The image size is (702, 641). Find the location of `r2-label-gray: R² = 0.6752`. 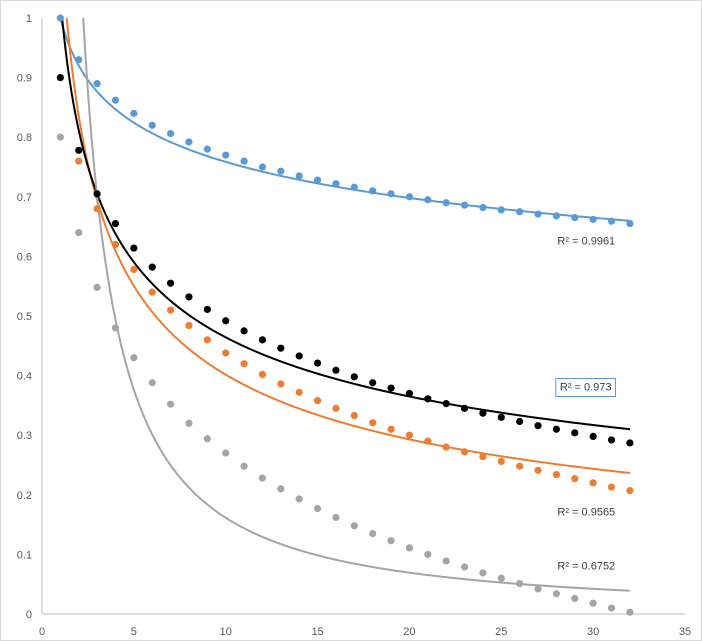

r2-label-gray: R² = 0.6752 is located at coordinates (586, 566).